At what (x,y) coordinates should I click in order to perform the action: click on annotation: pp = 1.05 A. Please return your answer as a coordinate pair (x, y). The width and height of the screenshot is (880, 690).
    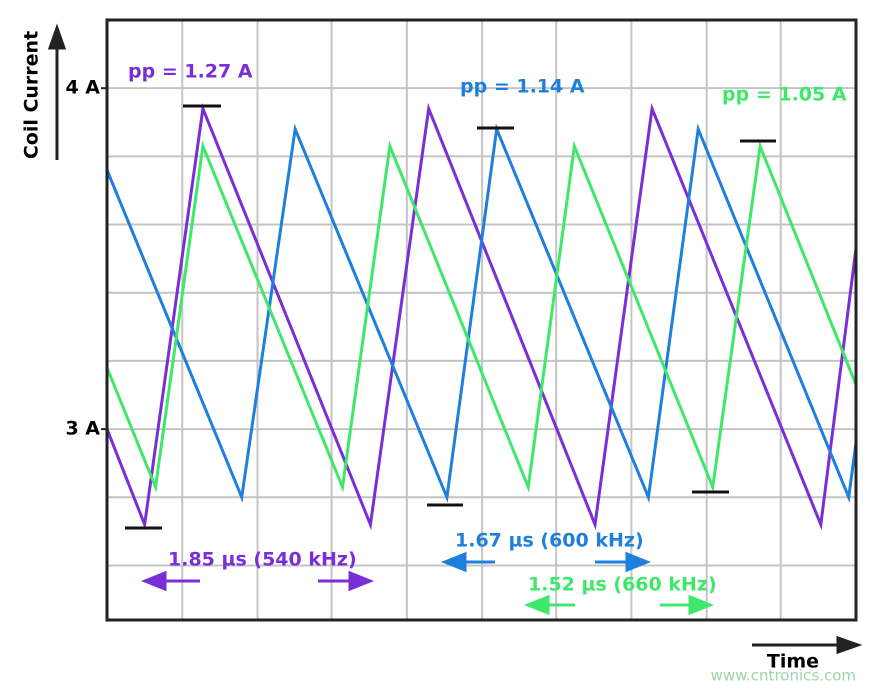
    Looking at the image, I should click on (784, 95).